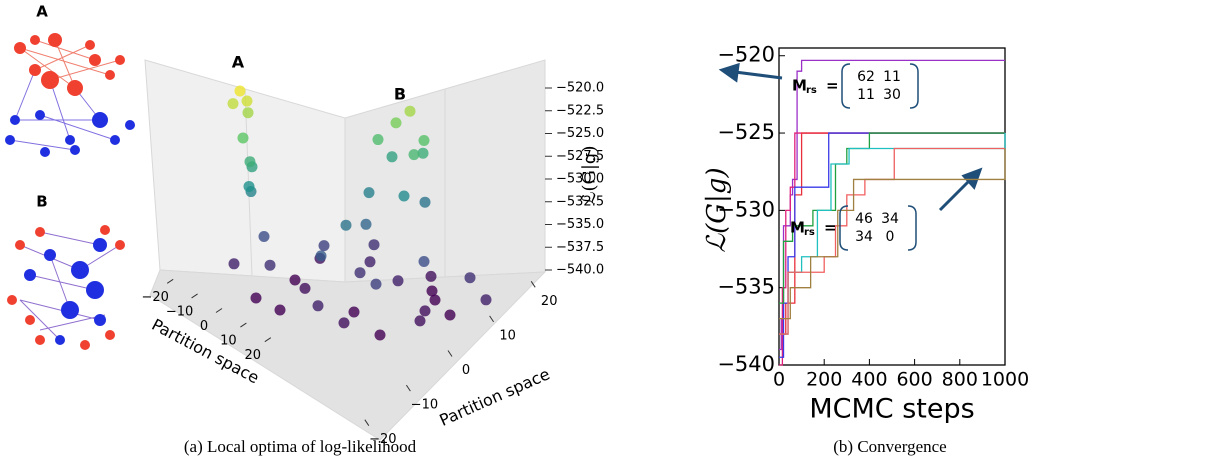  Describe the element at coordinates (580, 156) in the screenshot. I see `z-tick-label: −527.5` at that location.